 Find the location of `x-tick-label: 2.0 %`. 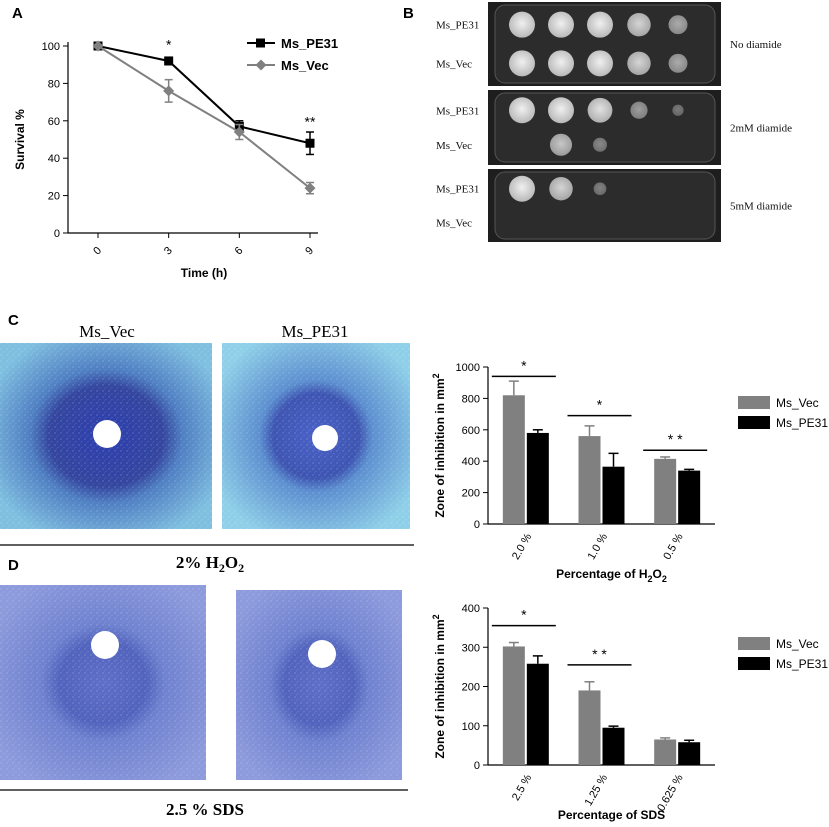

x-tick-label: 2.0 % is located at coordinates (522, 546).